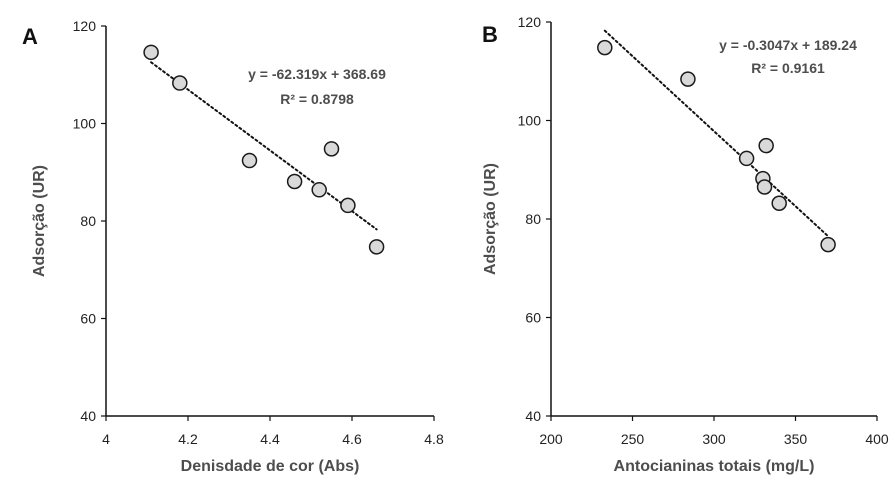 Image resolution: width=894 pixels, height=498 pixels. I want to click on x-tick-label: 250, so click(633, 439).